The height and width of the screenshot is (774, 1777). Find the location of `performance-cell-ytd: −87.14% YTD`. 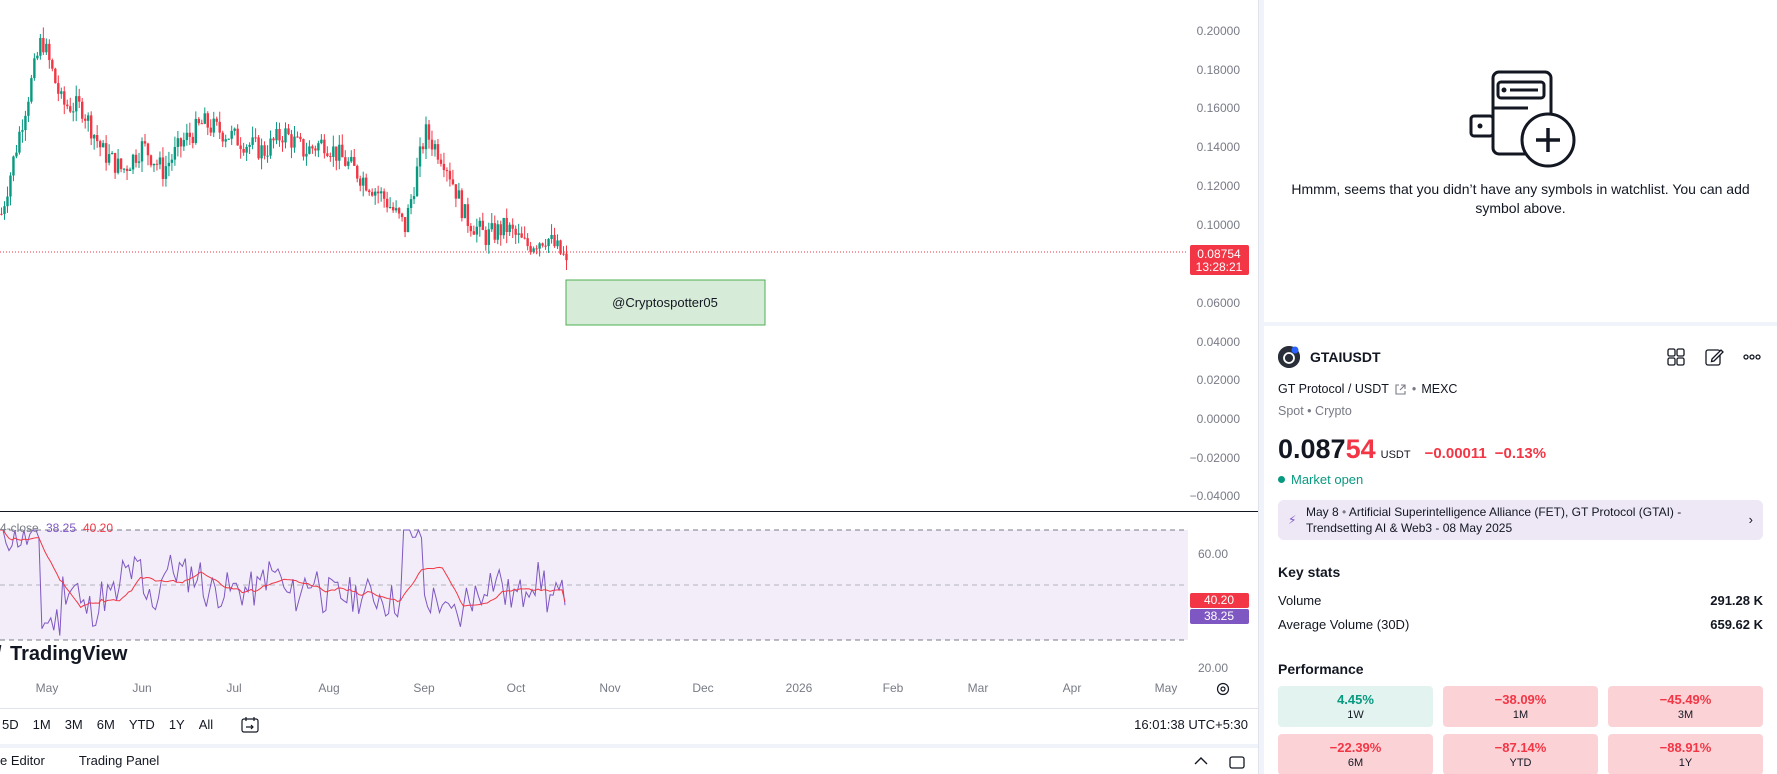

performance-cell-ytd: −87.14% YTD is located at coordinates (1520, 754).